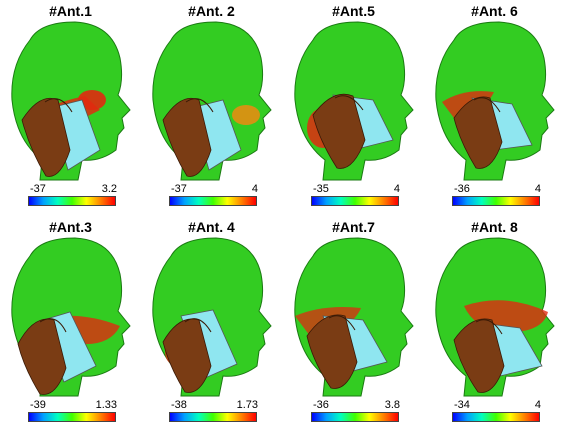 This screenshot has height=432, width=567. What do you see at coordinates (70, 227) in the screenshot?
I see `panel-title: #Ant.3` at bounding box center [70, 227].